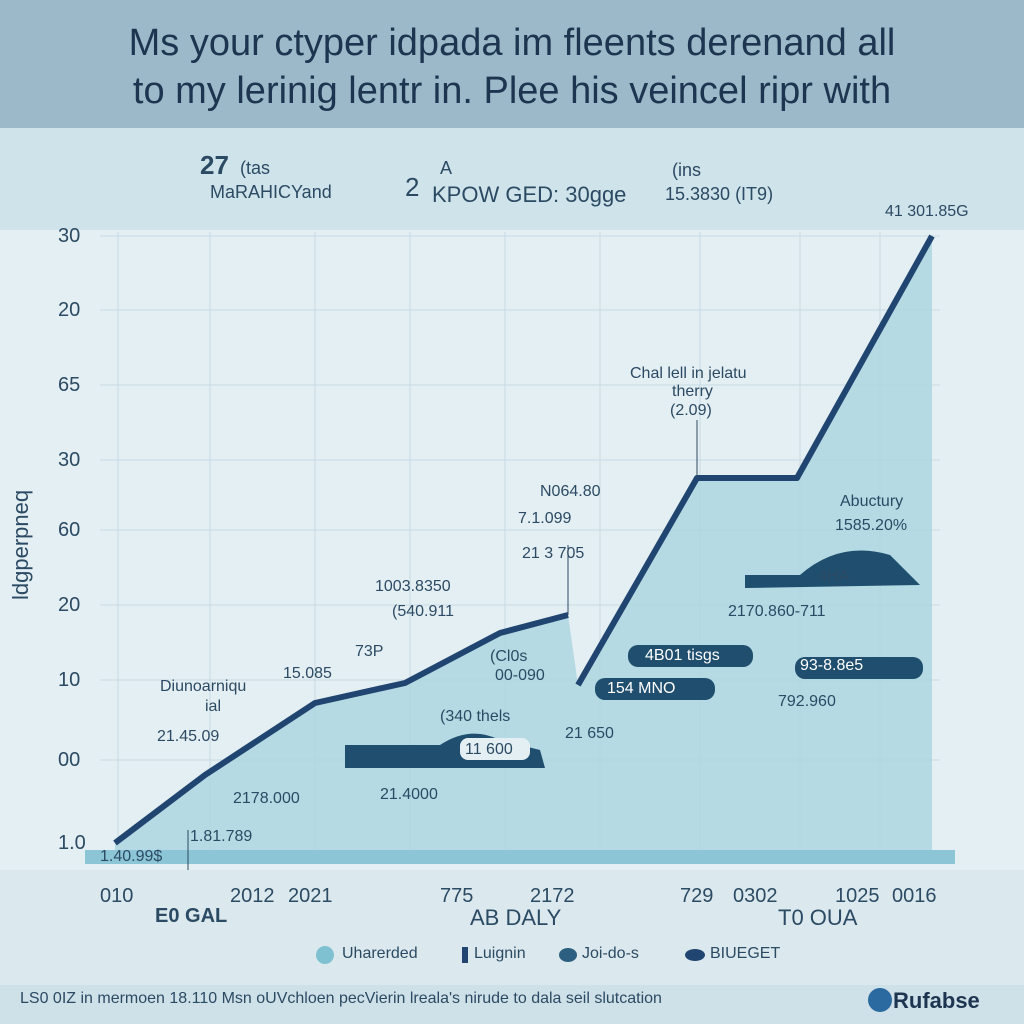 The height and width of the screenshot is (1024, 1024). I want to click on annotation: 2170.860-711, so click(777, 611).